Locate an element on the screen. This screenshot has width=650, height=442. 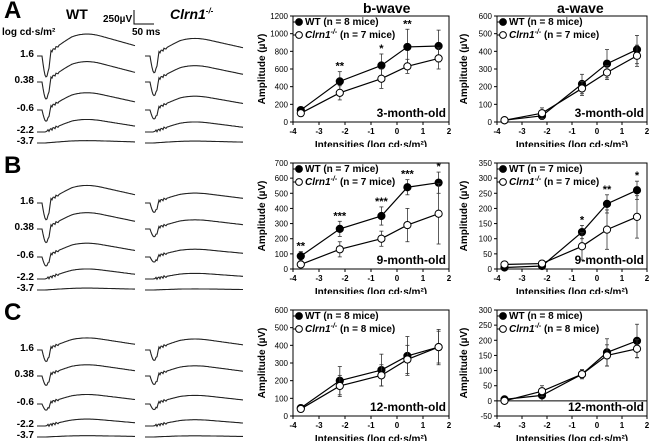
ko-trace-title: Clrn1-/- is located at coordinates (191, 14).